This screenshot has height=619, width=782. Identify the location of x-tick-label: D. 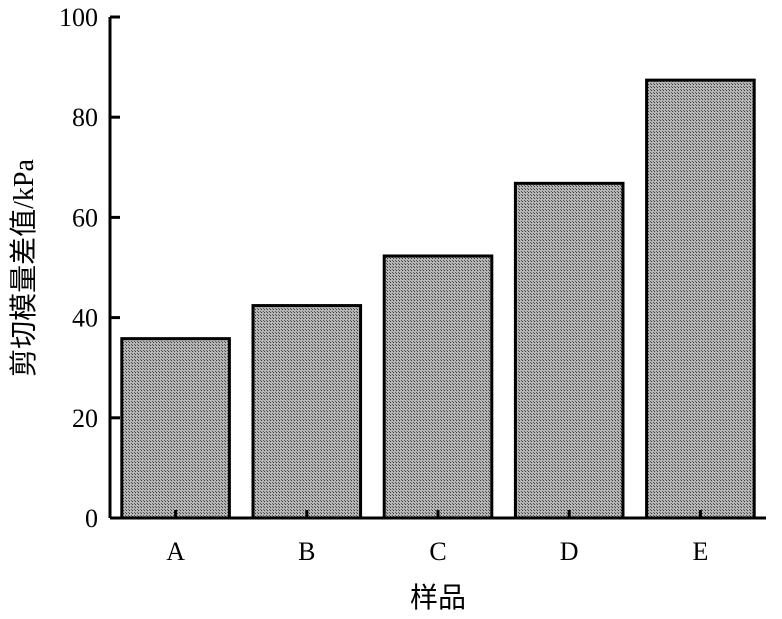
(569, 551).